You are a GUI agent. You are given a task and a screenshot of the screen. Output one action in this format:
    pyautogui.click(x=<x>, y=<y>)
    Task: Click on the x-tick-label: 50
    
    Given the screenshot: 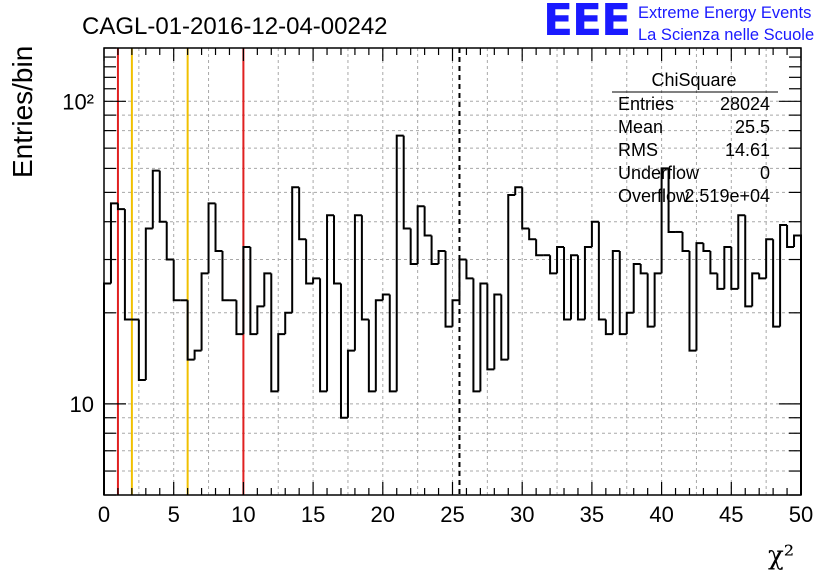 What is the action you would take?
    pyautogui.click(x=801, y=514)
    